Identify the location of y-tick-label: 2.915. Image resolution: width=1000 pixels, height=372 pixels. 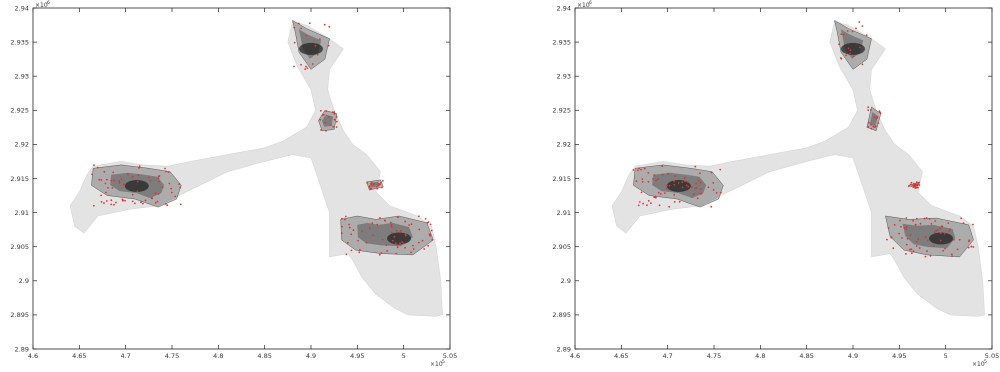
(19, 179).